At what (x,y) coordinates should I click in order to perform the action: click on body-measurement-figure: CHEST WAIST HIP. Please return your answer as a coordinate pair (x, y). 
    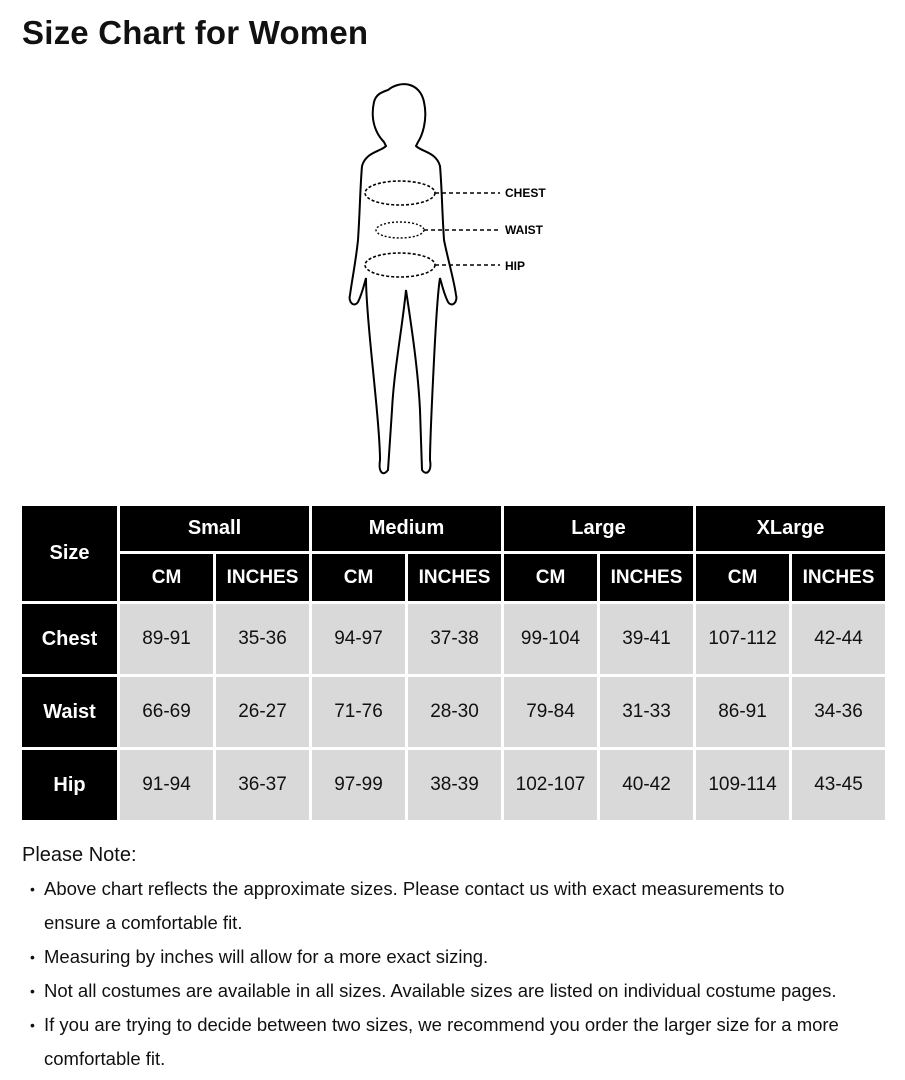
    Looking at the image, I should click on (447, 279).